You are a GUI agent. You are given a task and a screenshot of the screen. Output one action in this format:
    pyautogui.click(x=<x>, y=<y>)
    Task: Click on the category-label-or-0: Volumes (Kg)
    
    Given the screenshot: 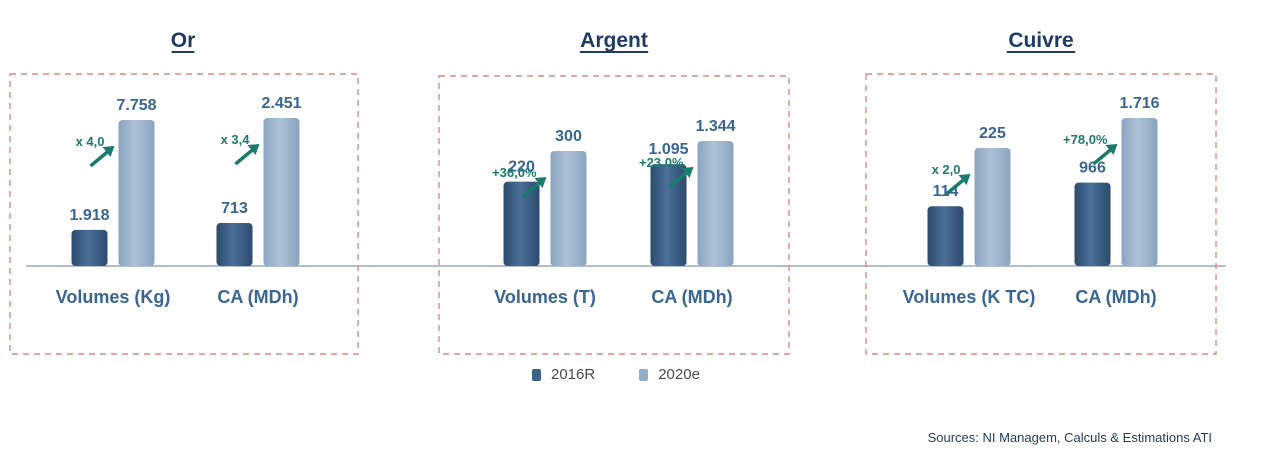 What is the action you would take?
    pyautogui.click(x=113, y=297)
    